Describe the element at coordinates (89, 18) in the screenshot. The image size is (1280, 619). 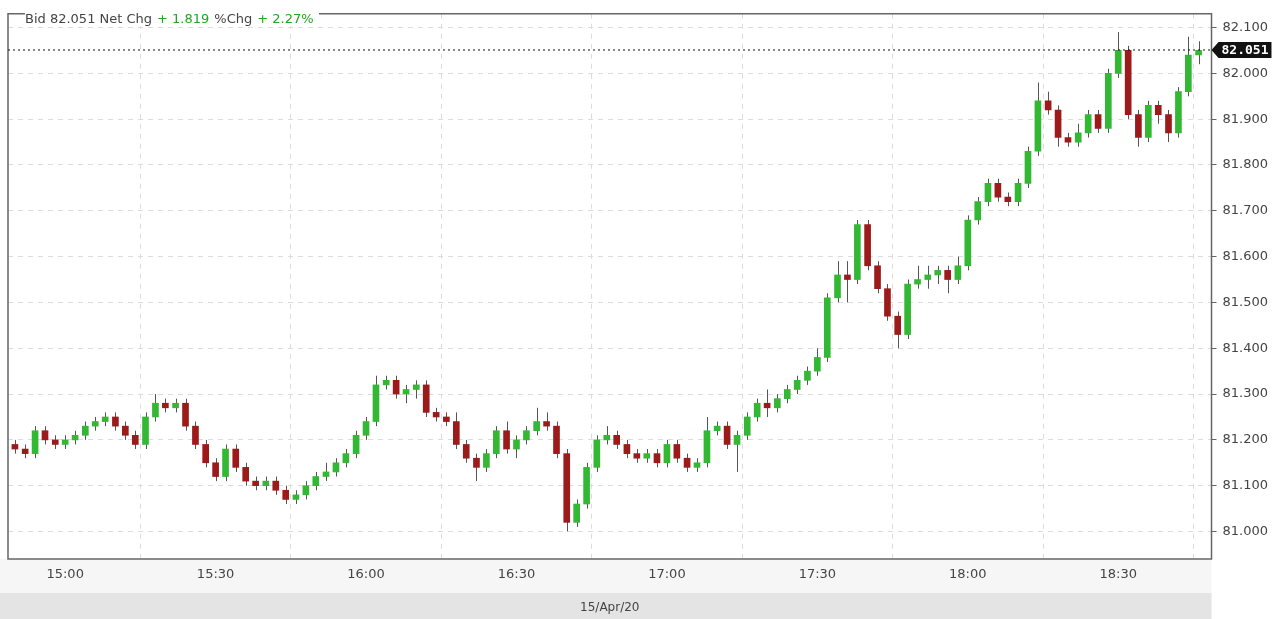
I see `annotation: Bid 82.051 Net Chg` at that location.